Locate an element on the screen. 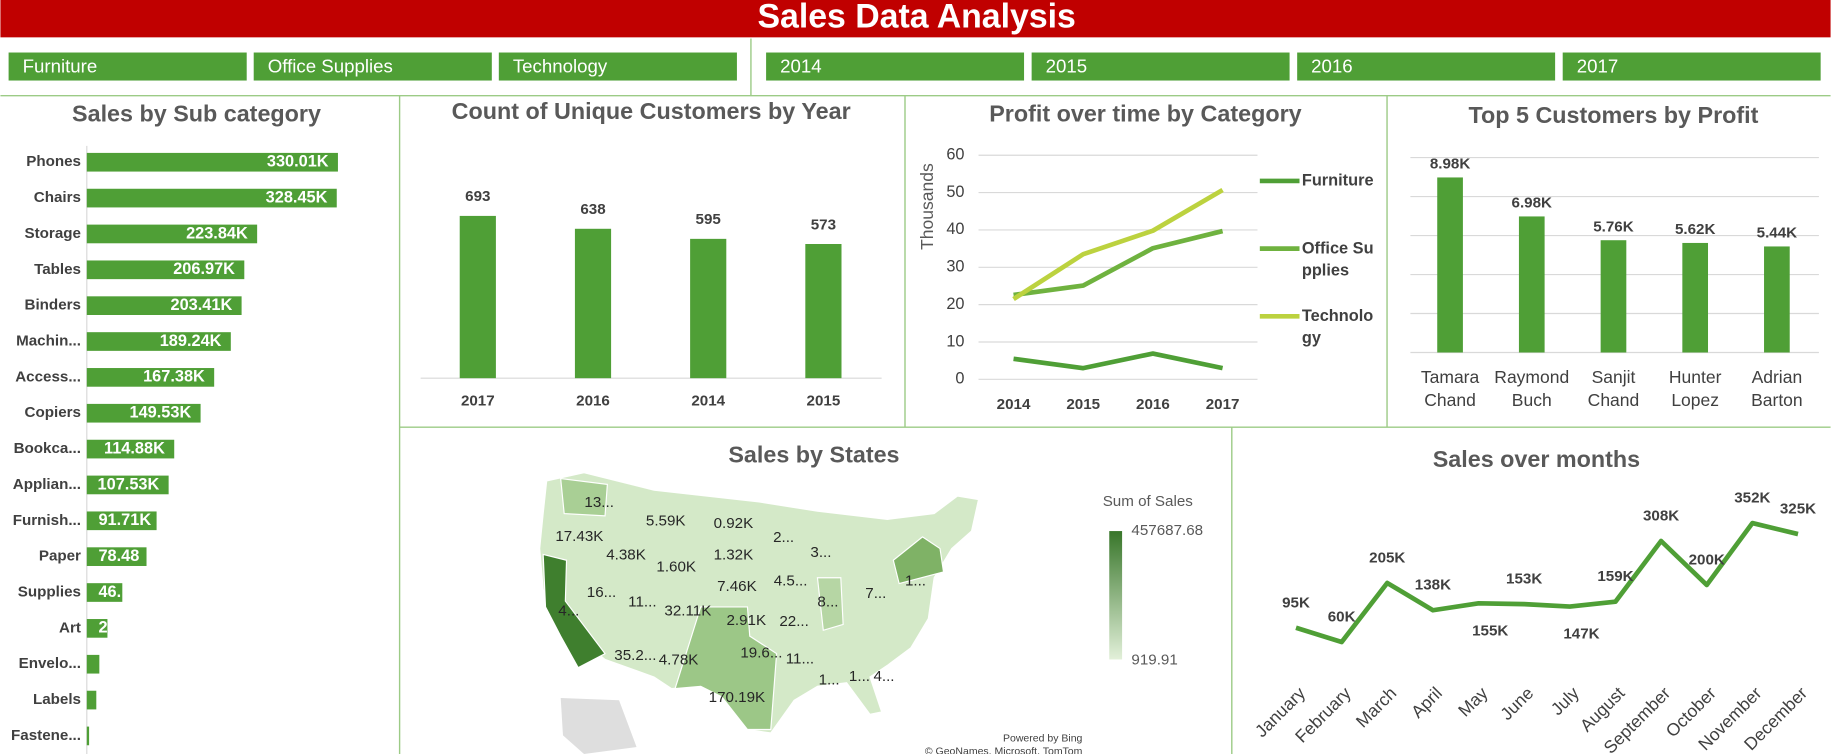 The height and width of the screenshot is (754, 1831). x-tick-label: Hunter Lopez is located at coordinates (1695, 389).